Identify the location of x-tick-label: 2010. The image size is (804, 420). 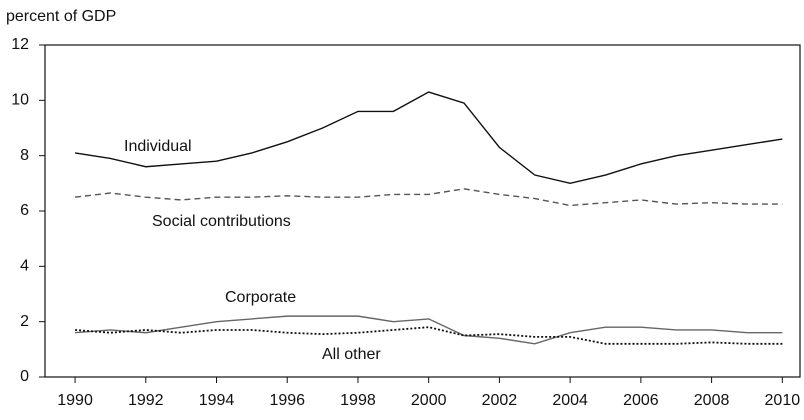
(783, 400).